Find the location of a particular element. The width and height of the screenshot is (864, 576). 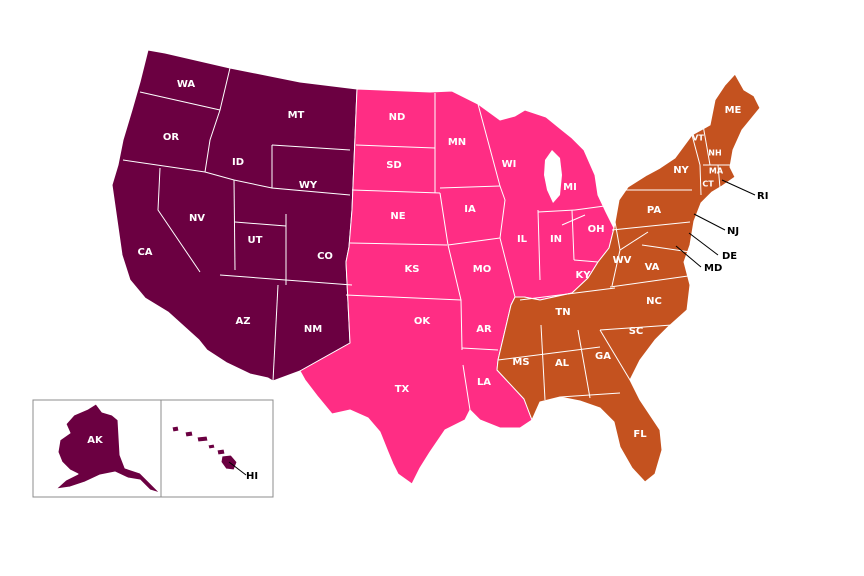

label-ny: NY is located at coordinates (681, 170).